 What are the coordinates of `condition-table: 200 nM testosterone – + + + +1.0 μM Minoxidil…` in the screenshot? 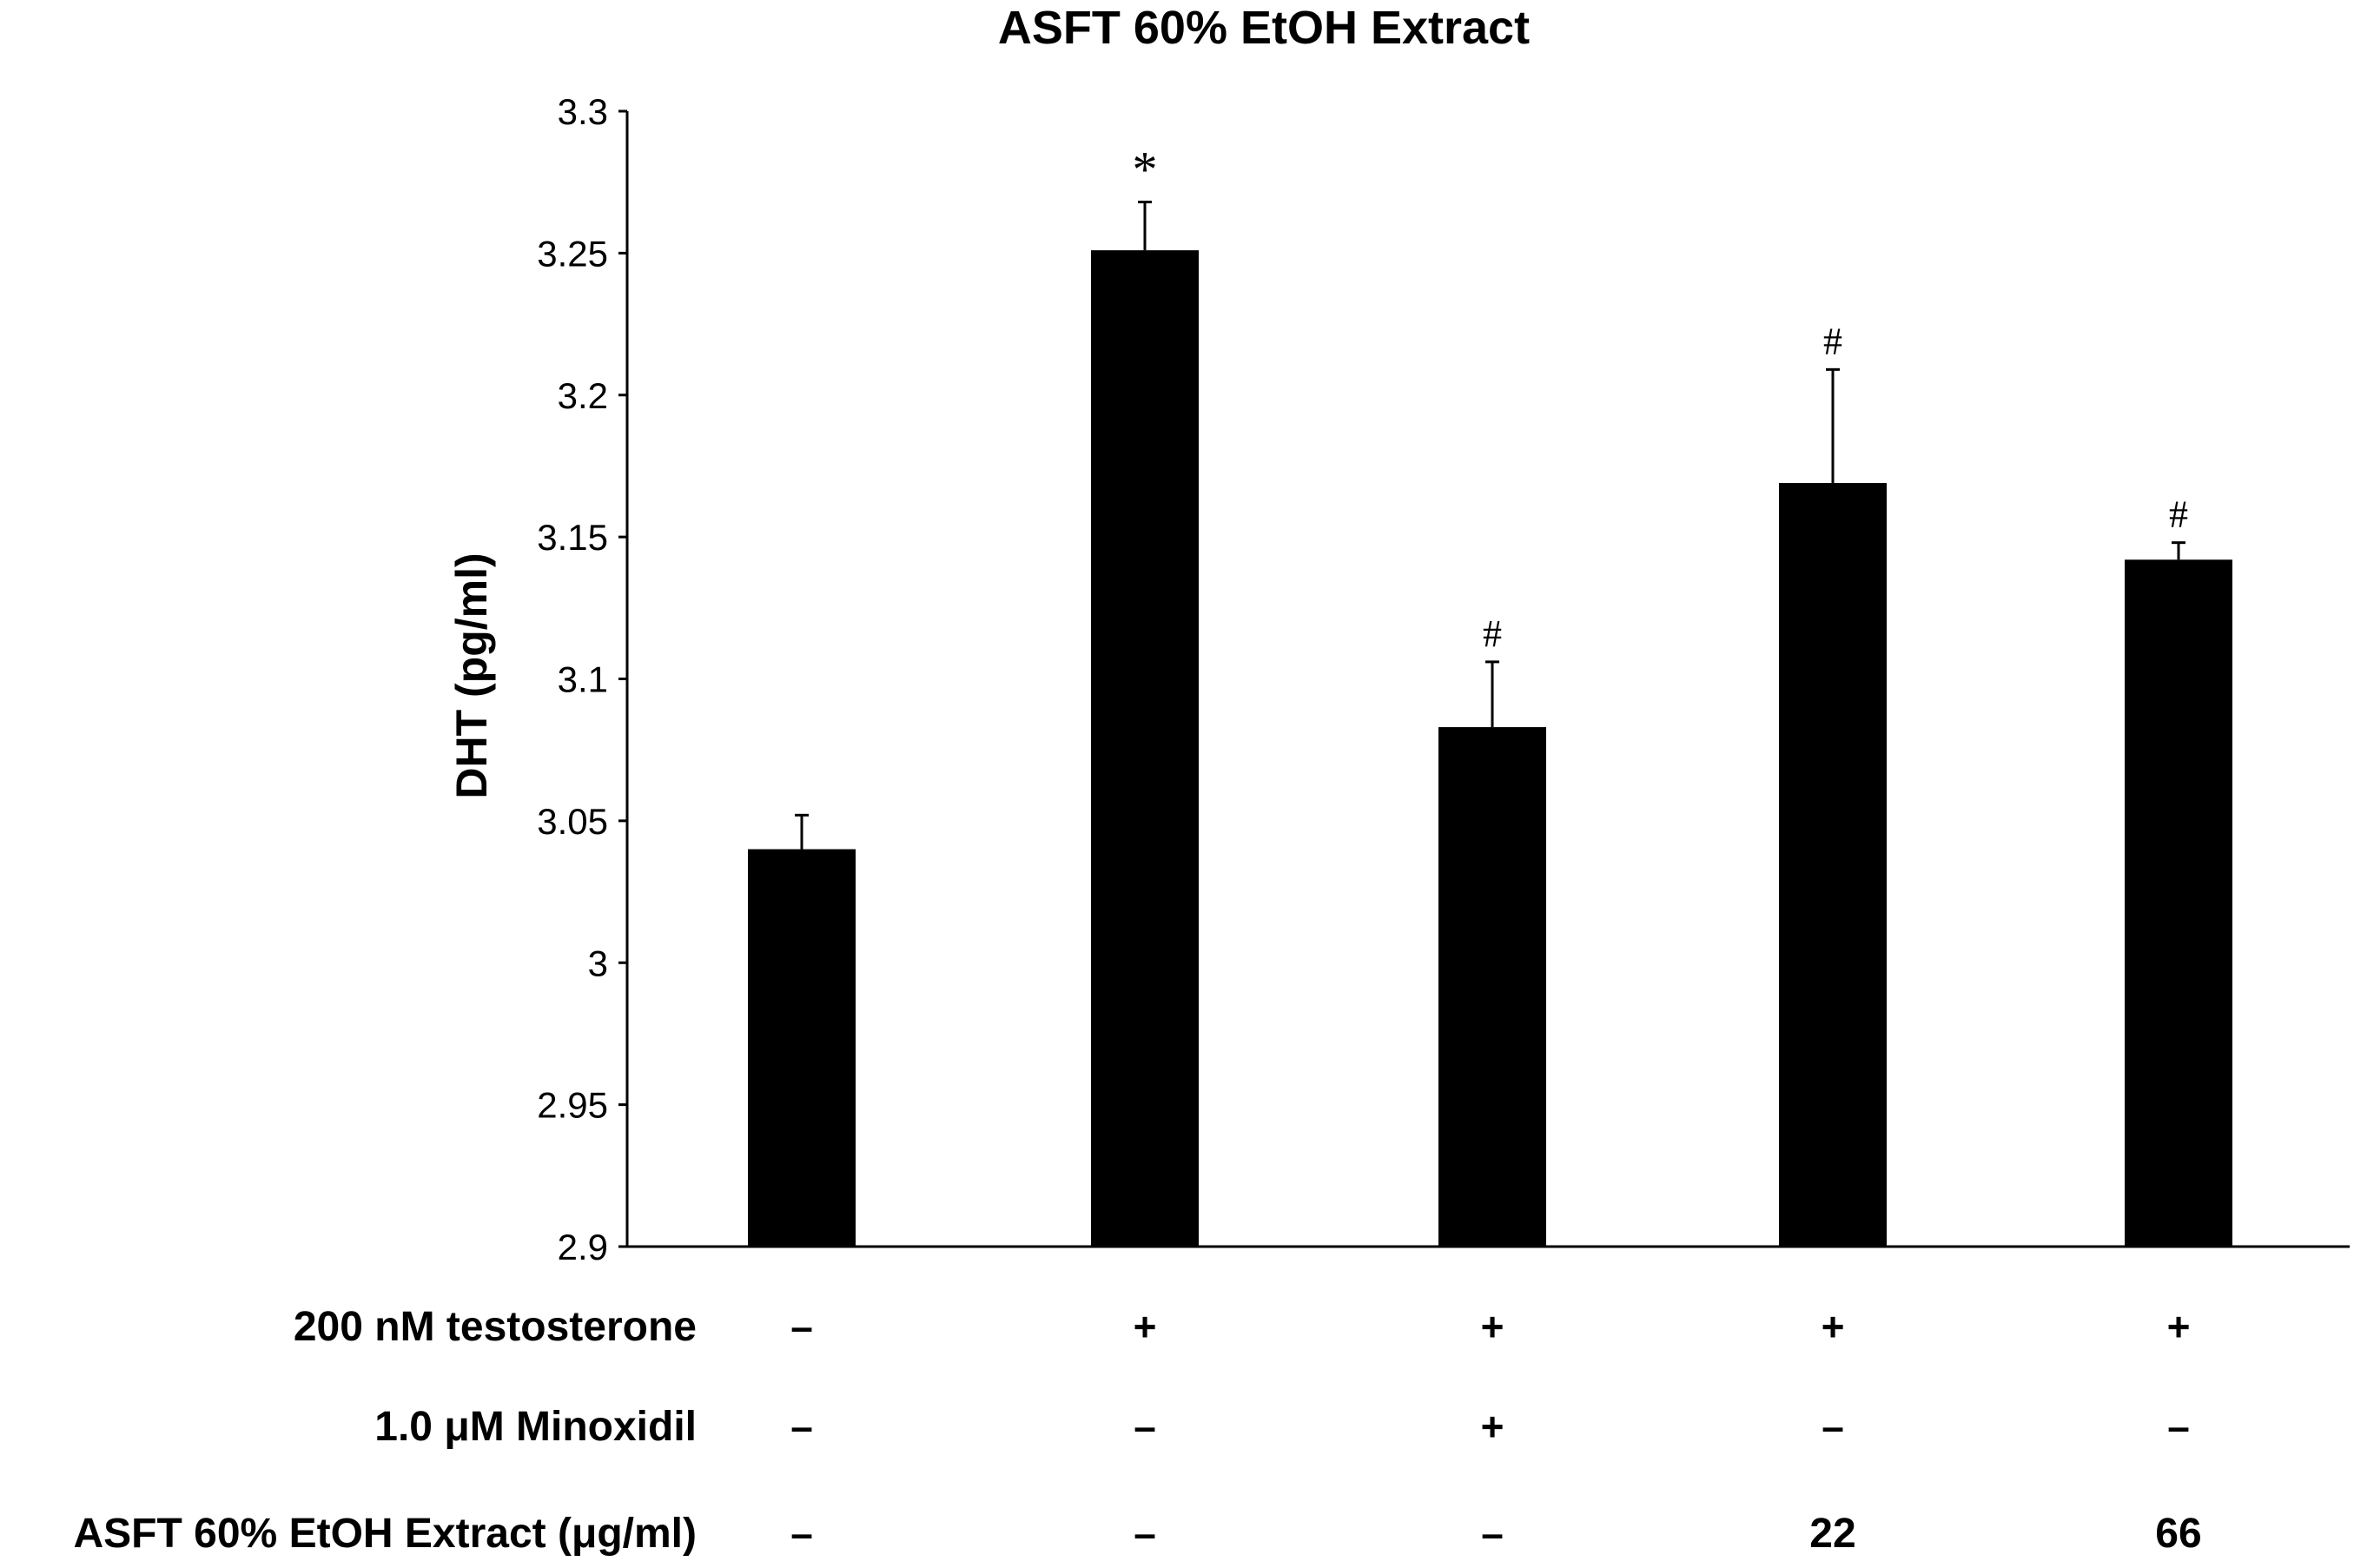 It's located at (1138, 1430).